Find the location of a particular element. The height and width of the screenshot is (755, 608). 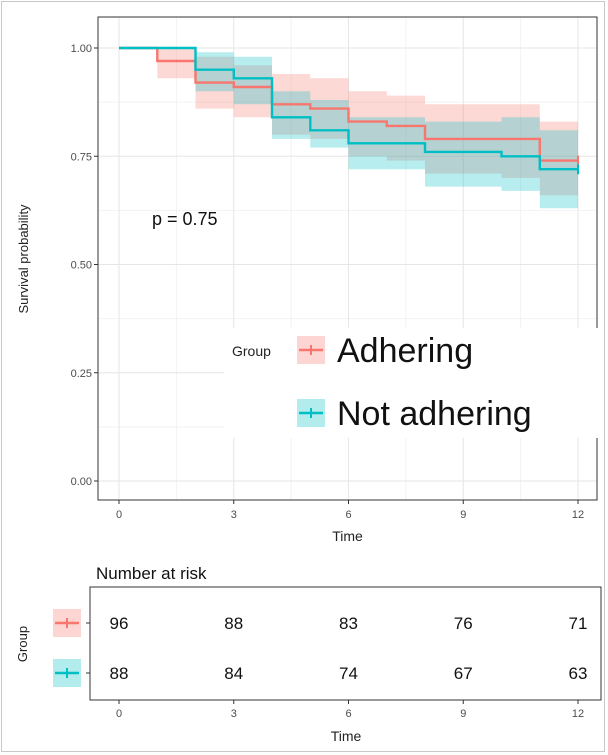

risk-x-tick-label: 0 is located at coordinates (119, 714).